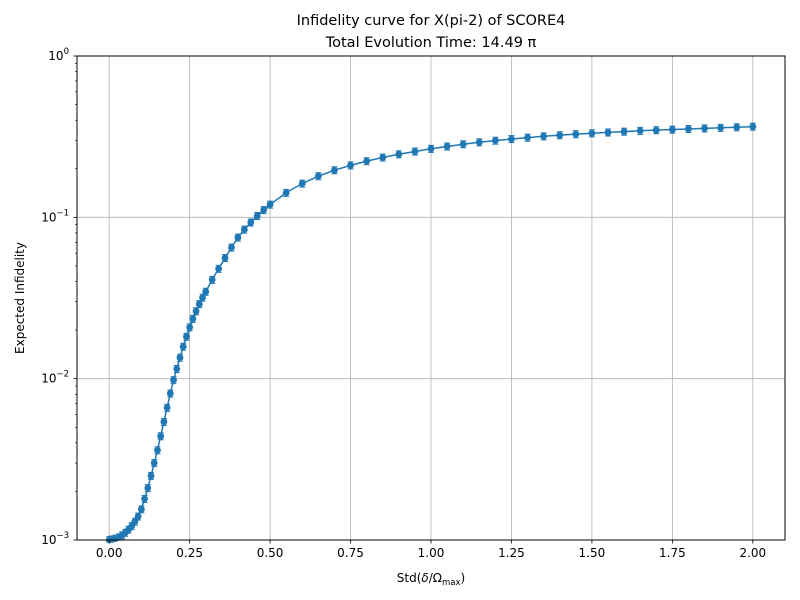 The image size is (800, 600). Describe the element at coordinates (752, 553) in the screenshot. I see `x-tick-label: 2.00` at that location.